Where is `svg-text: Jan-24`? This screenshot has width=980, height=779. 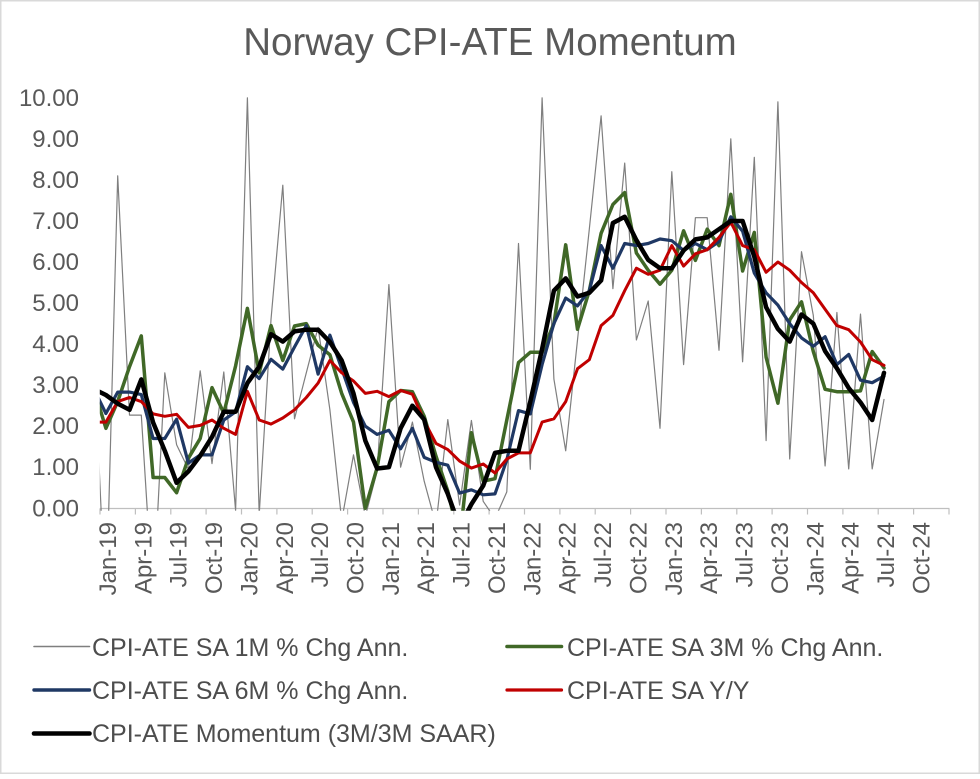 svg-text: Jan-24 is located at coordinates (815, 558).